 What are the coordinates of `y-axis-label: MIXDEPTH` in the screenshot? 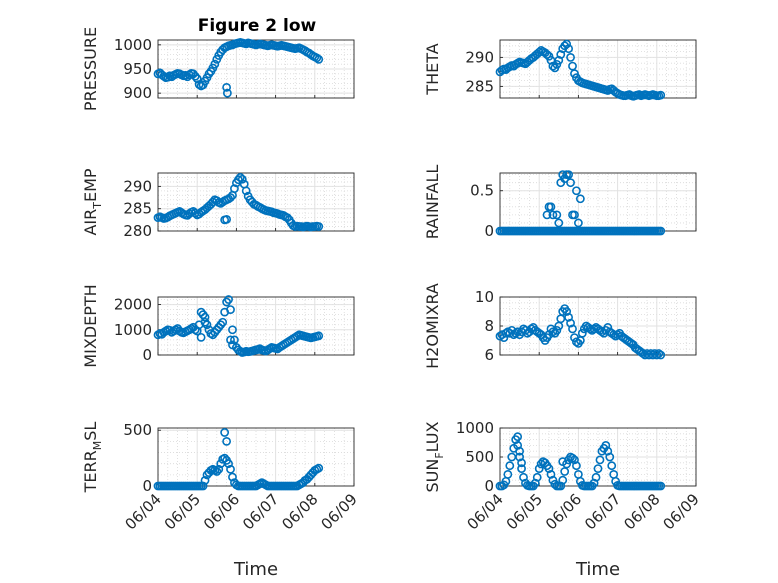 It's located at (90, 325).